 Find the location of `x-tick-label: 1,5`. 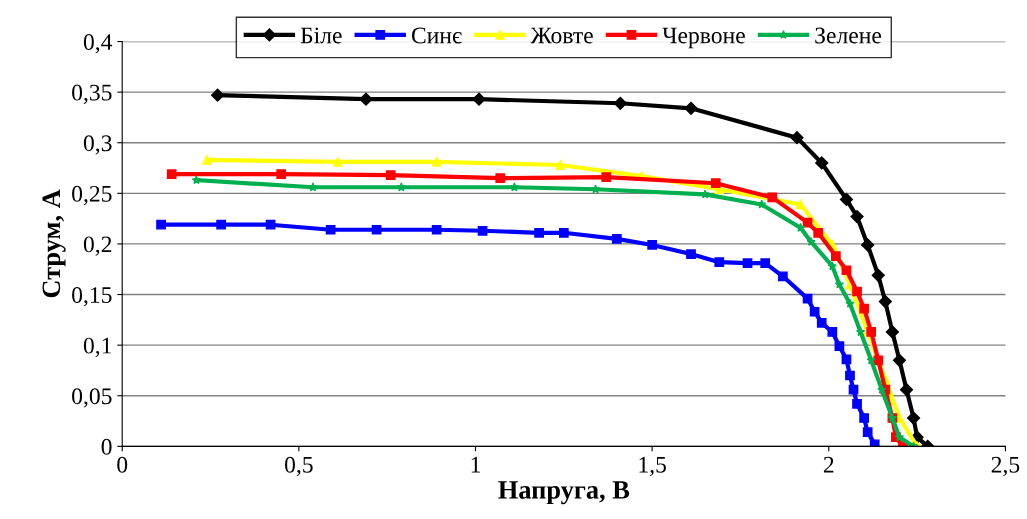

x-tick-label: 1,5 is located at coordinates (652, 466).